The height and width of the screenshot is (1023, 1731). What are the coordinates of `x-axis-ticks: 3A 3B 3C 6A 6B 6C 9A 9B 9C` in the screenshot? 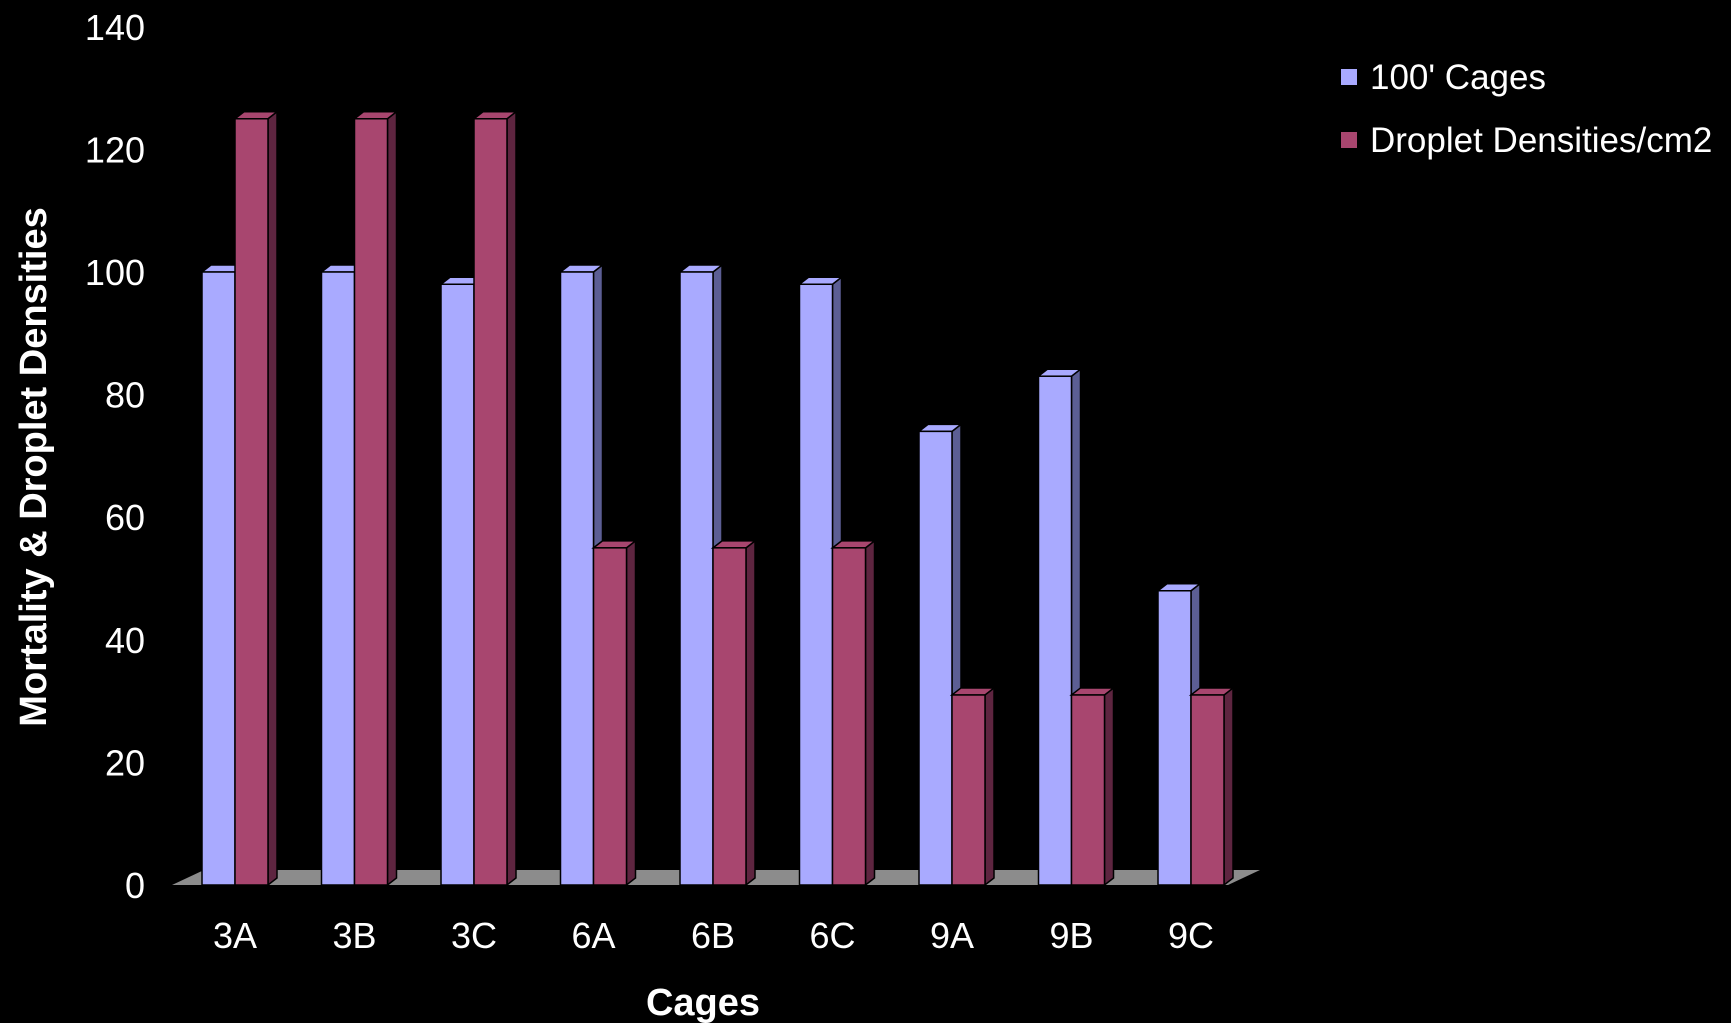 It's located at (713, 935).